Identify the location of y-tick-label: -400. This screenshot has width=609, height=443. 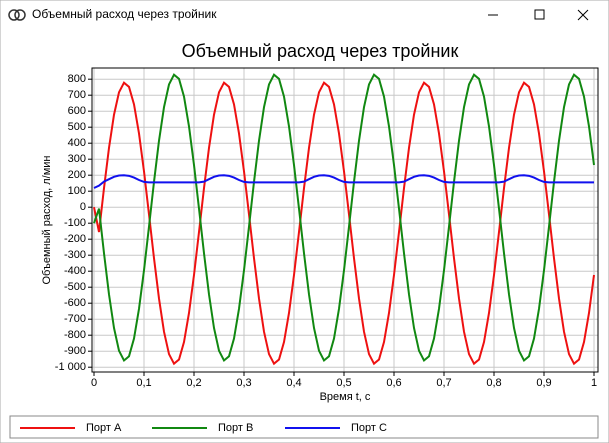
(75, 271).